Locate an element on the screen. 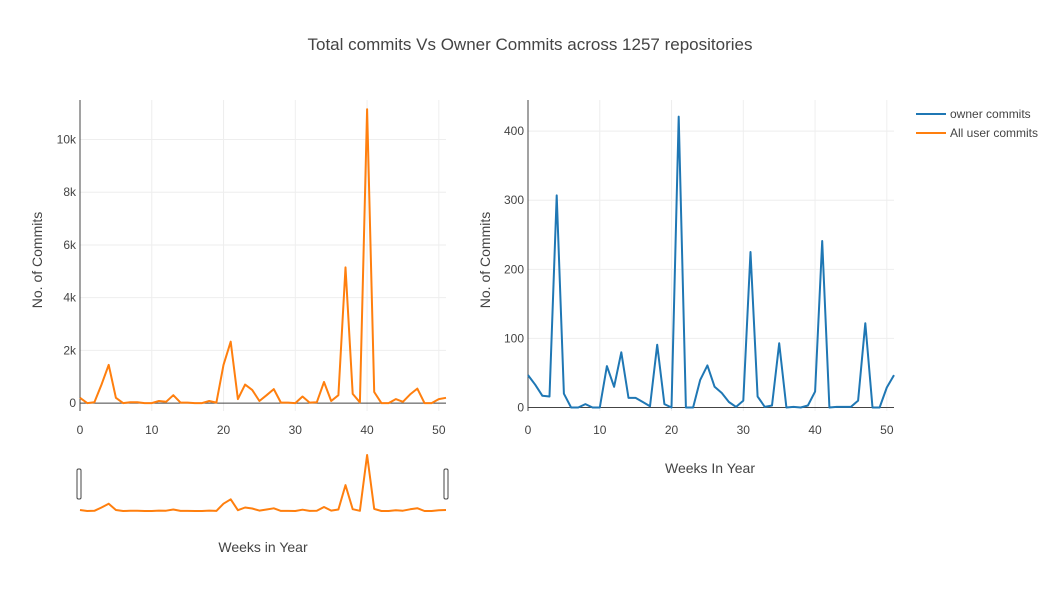 Image resolution: width=1060 pixels, height=595 pixels. y-tick-label: 10k is located at coordinates (67, 140).